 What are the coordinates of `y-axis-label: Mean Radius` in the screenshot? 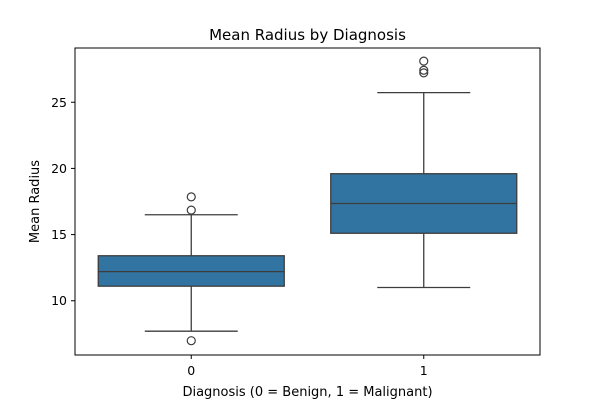 It's located at (35, 201).